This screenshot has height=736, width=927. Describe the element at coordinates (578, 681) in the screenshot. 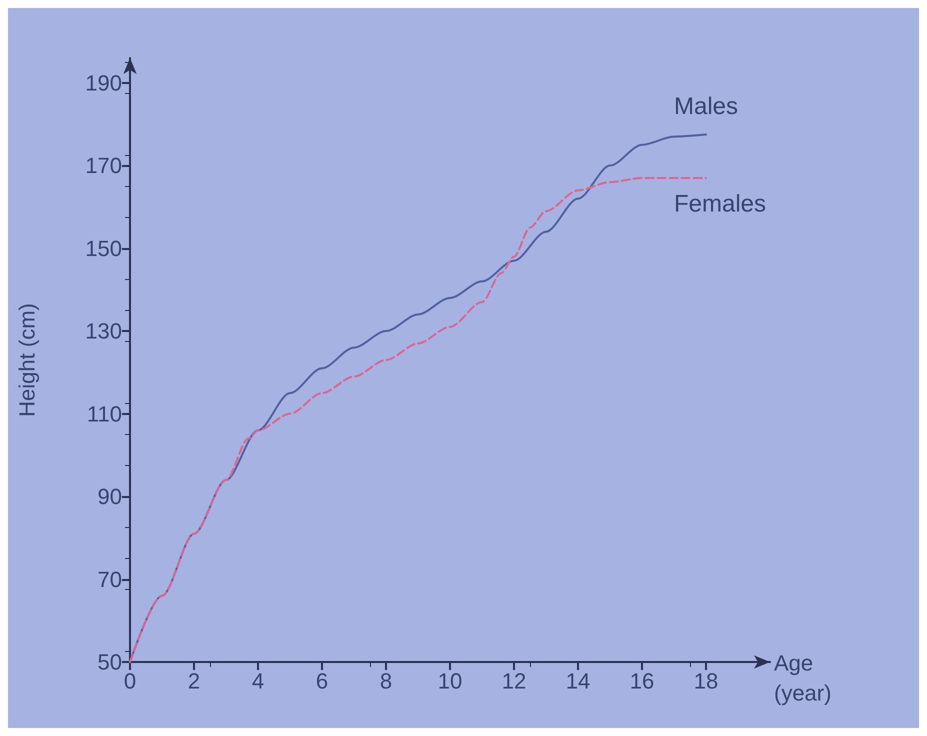

I see `x-tick-label: 14` at that location.